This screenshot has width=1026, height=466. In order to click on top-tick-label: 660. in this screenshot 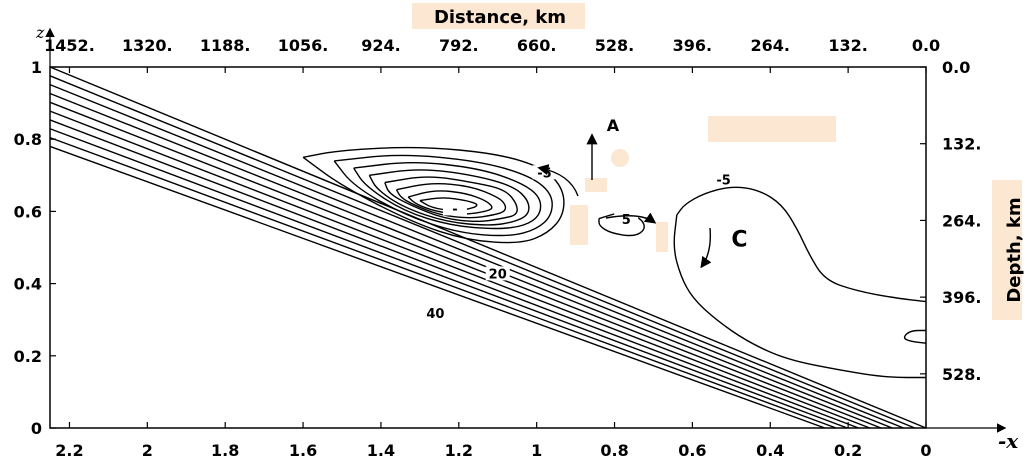, I will do `click(536, 45)`.